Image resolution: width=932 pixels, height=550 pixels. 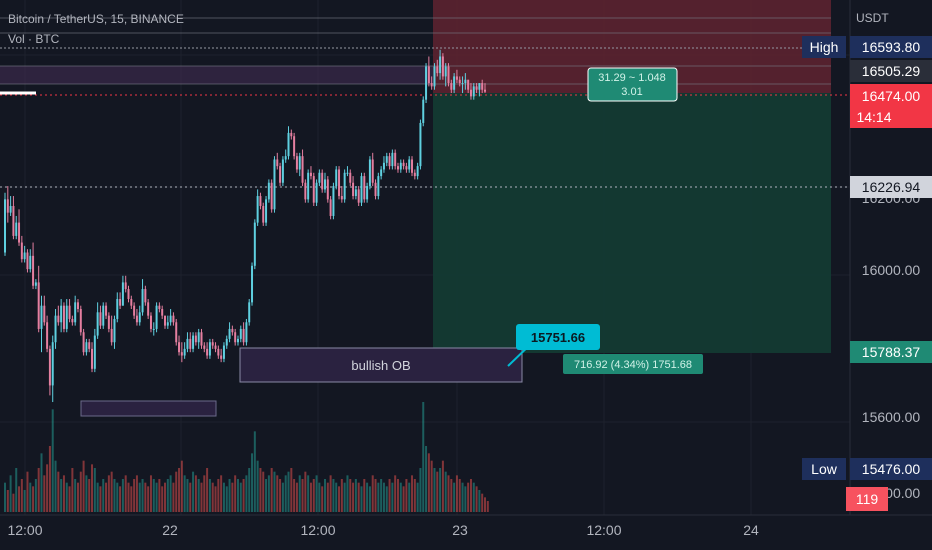 I want to click on risk-ratio-line1: 31.29 ~ 1.048, so click(x=632, y=78).